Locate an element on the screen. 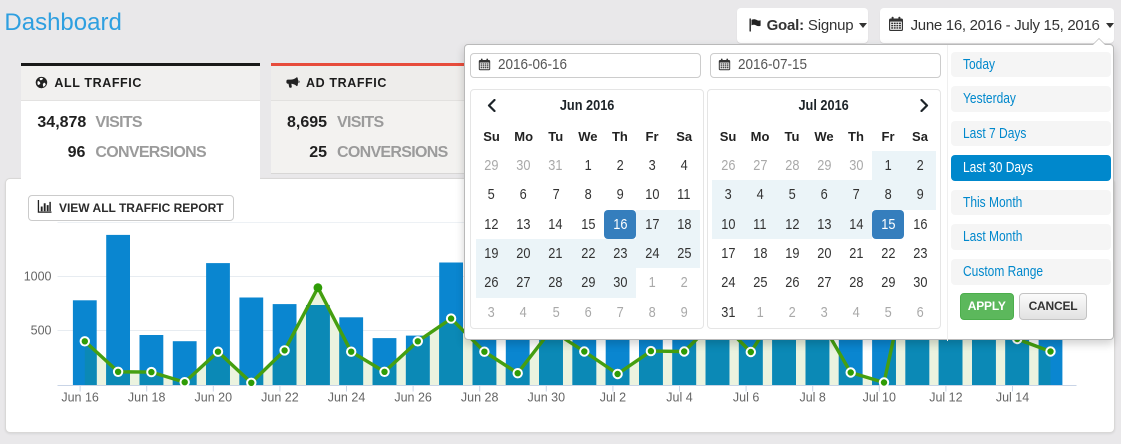 The width and height of the screenshot is (1121, 444). svg-text: Jul 14 is located at coordinates (1012, 398).